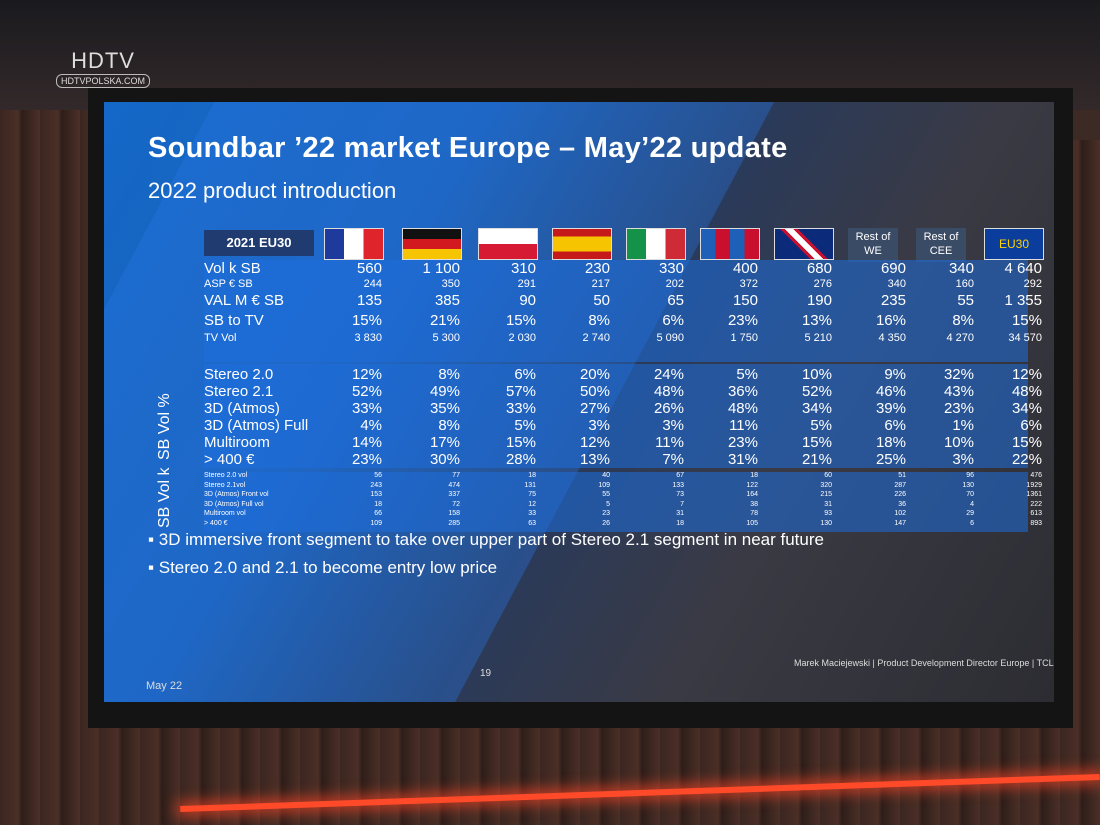 The width and height of the screenshot is (1100, 825). I want to click on table-cell: 292, so click(1032, 284).